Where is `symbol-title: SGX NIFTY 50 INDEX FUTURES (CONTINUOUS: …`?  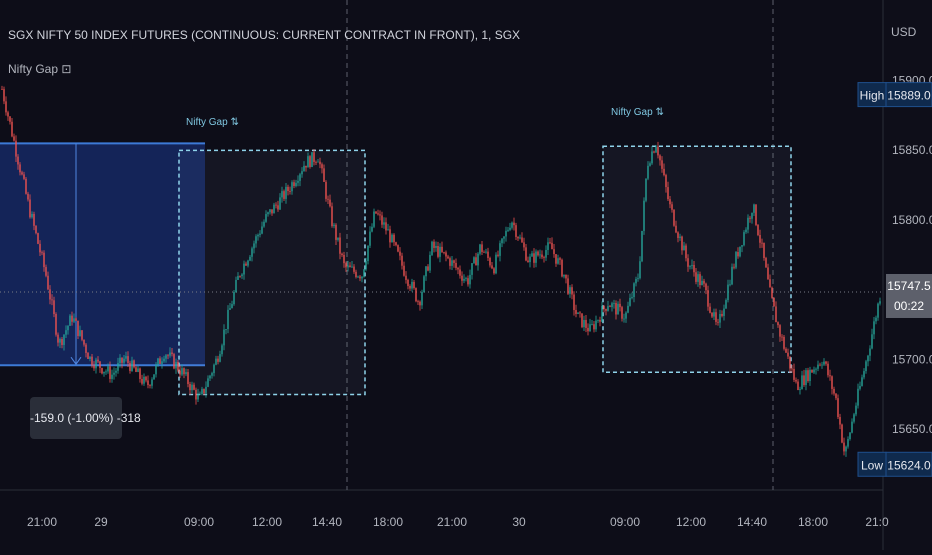 symbol-title: SGX NIFTY 50 INDEX FUTURES (CONTINUOUS: … is located at coordinates (264, 35).